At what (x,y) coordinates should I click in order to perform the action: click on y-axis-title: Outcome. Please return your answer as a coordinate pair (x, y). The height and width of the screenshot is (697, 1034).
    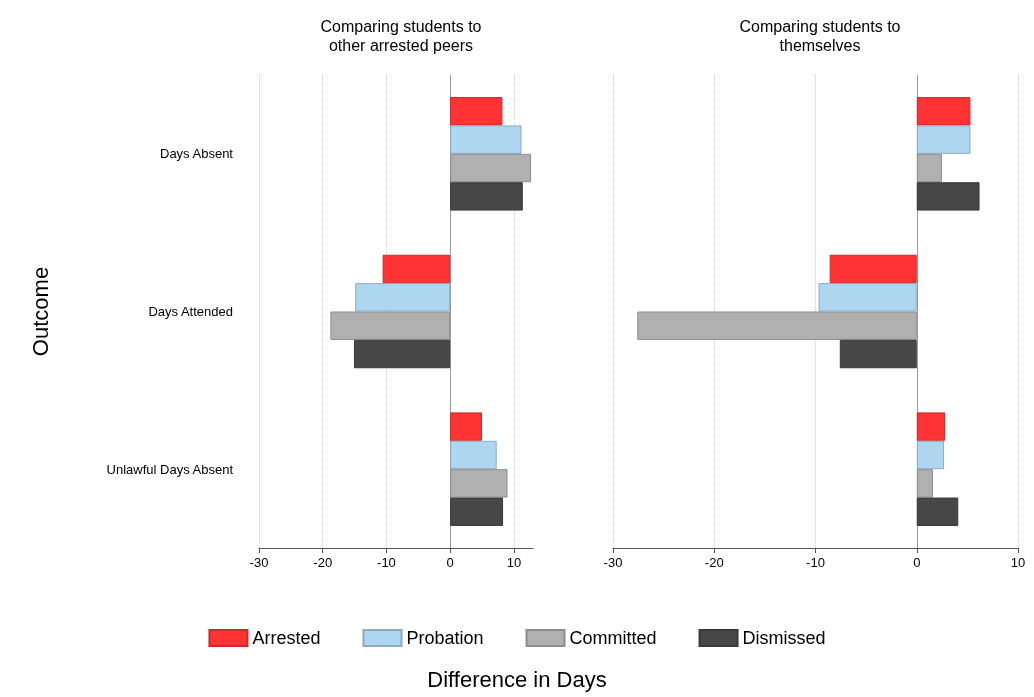
    Looking at the image, I should click on (40, 311).